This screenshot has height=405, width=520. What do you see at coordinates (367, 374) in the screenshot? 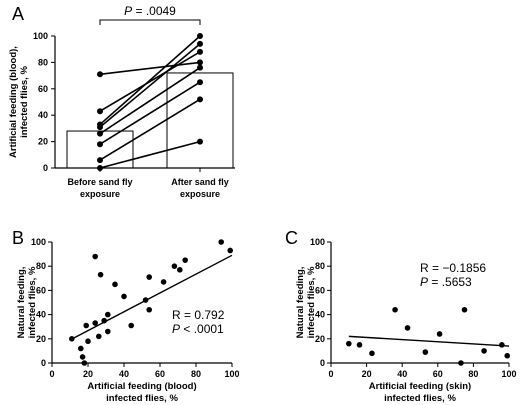
I see `panel-c-xtick-label-20: 20` at bounding box center [367, 374].